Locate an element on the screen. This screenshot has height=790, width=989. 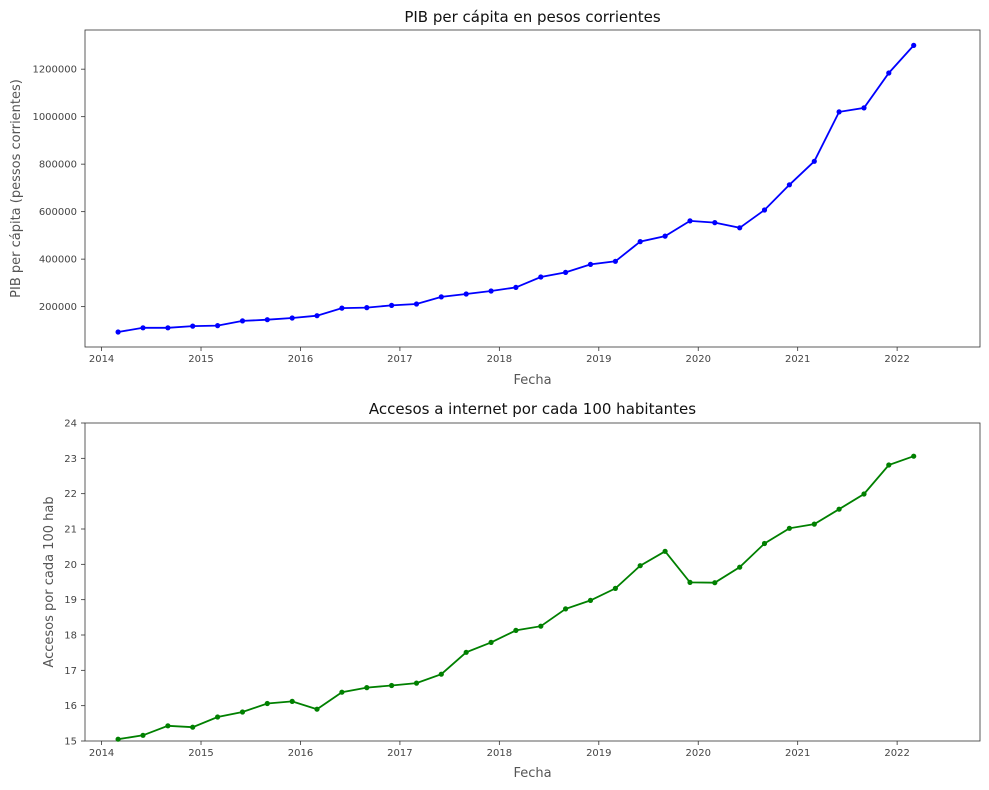
y-axis-label: PIB per cápita (pessos corrientes) is located at coordinates (16, 188).